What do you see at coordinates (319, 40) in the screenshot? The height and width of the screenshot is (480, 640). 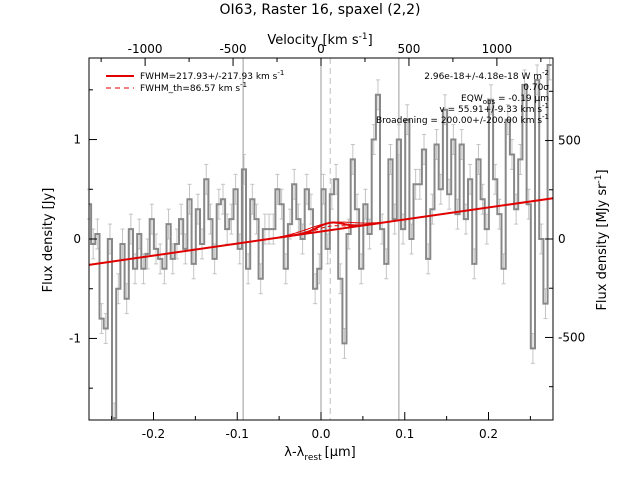 I see `top-axis-label: Velocity [km s-1]` at bounding box center [319, 40].